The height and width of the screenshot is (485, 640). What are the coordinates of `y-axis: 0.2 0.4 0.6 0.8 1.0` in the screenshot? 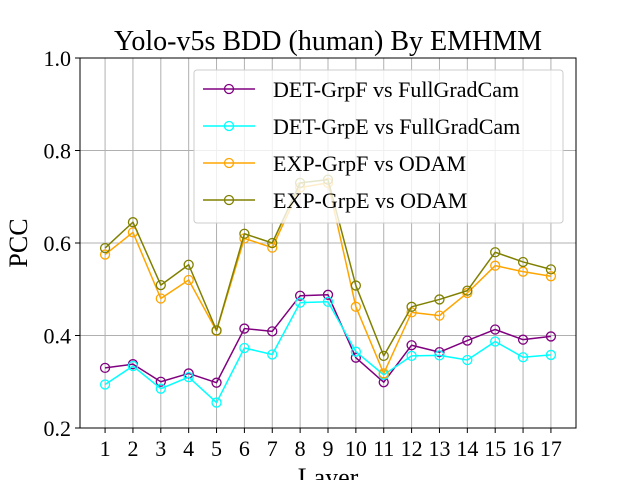 It's located at (62, 243).